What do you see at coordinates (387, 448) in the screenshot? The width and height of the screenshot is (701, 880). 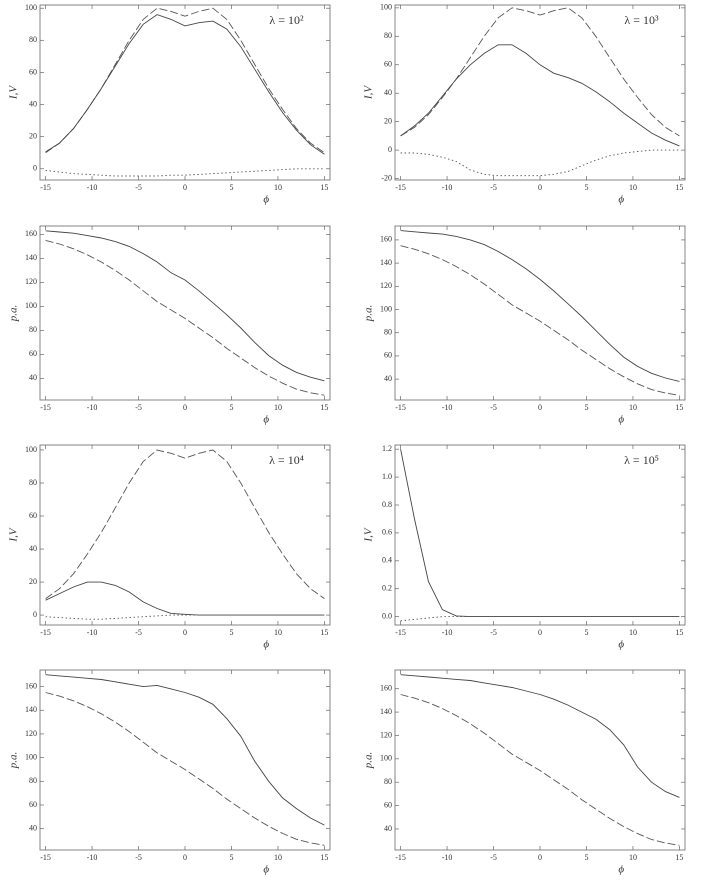 I see `y-tick-label: 1.2` at bounding box center [387, 448].